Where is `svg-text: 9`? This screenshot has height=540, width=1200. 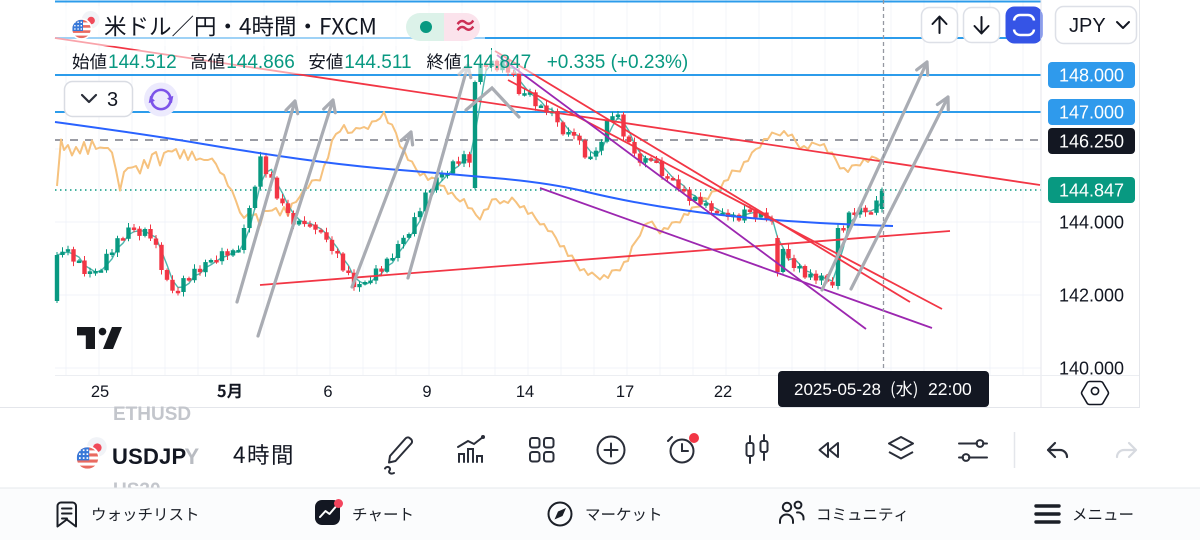 svg-text: 9 is located at coordinates (426, 392).